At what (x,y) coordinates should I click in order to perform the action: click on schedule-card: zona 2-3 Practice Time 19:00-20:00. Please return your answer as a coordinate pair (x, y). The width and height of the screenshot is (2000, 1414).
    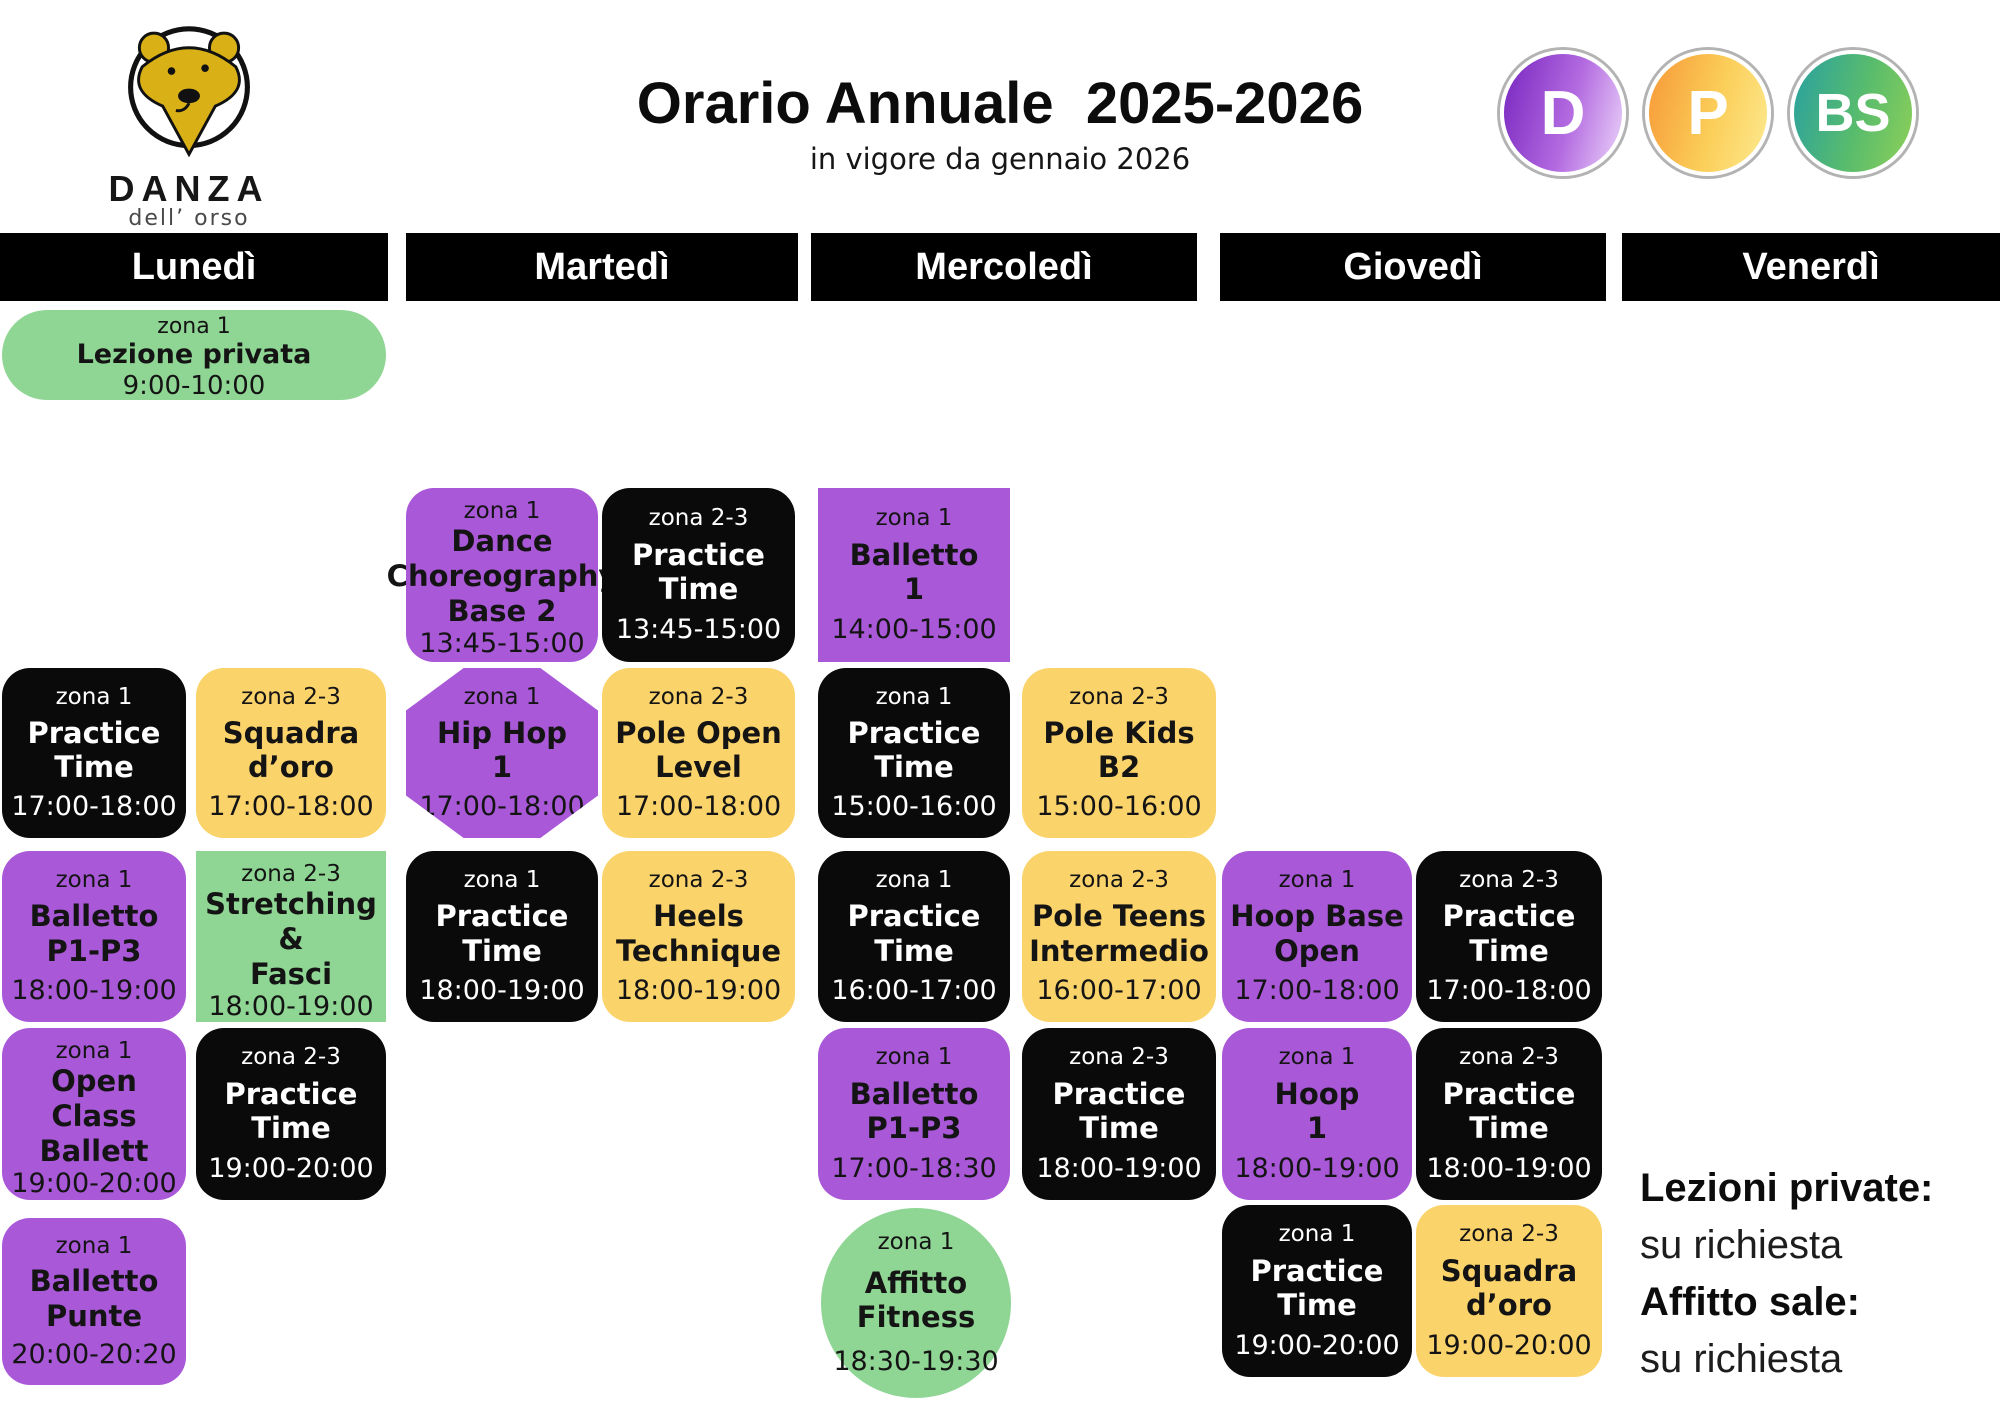
    Looking at the image, I should click on (291, 1114).